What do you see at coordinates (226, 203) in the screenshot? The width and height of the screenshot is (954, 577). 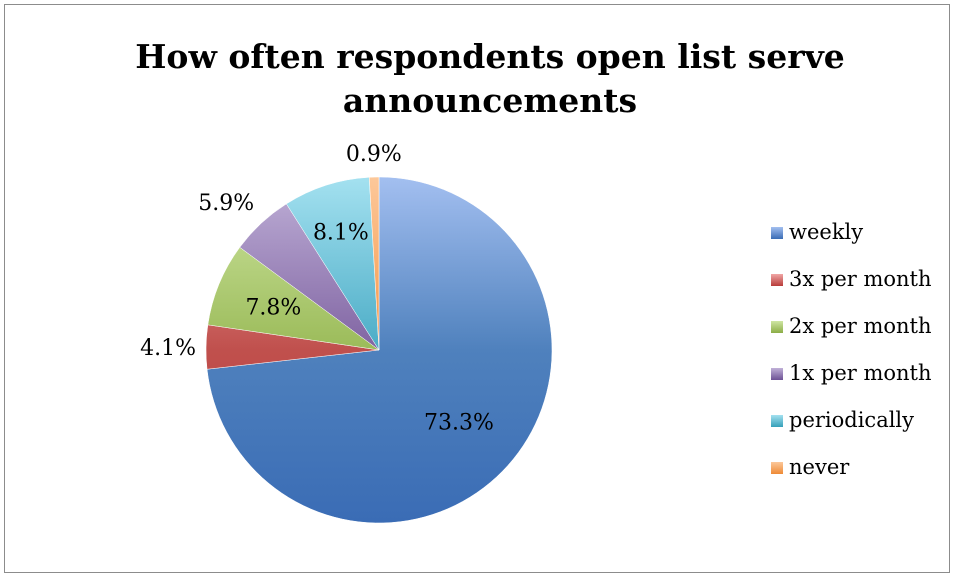 I see `data-label-1x-per-month: 5.9%` at bounding box center [226, 203].